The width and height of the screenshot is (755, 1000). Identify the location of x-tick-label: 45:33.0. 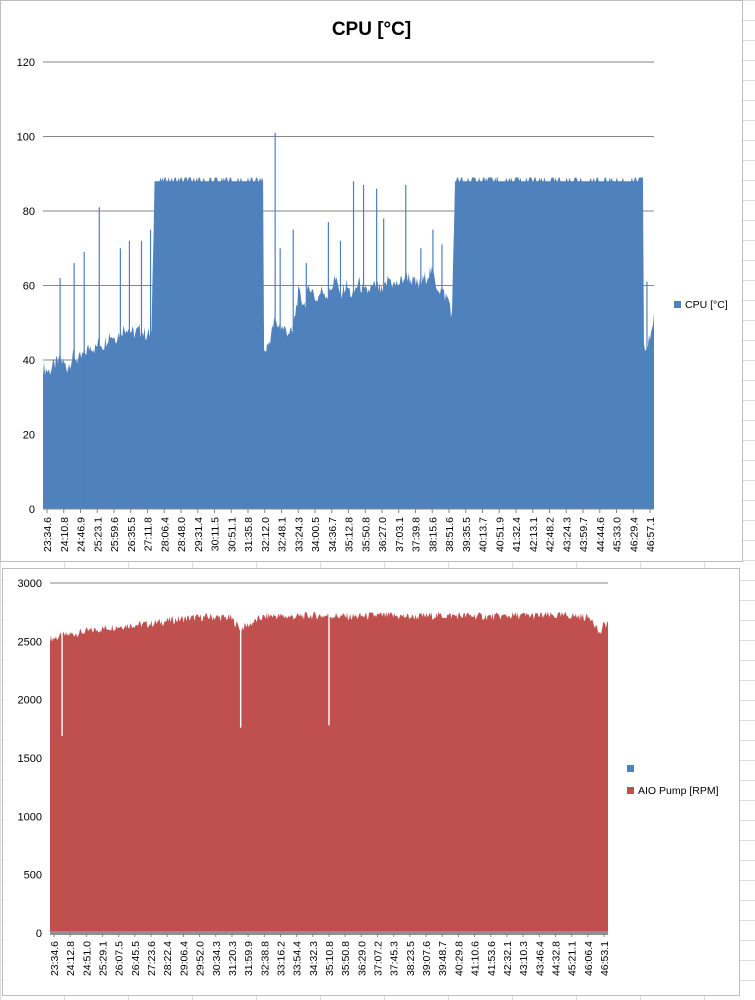
(618, 534).